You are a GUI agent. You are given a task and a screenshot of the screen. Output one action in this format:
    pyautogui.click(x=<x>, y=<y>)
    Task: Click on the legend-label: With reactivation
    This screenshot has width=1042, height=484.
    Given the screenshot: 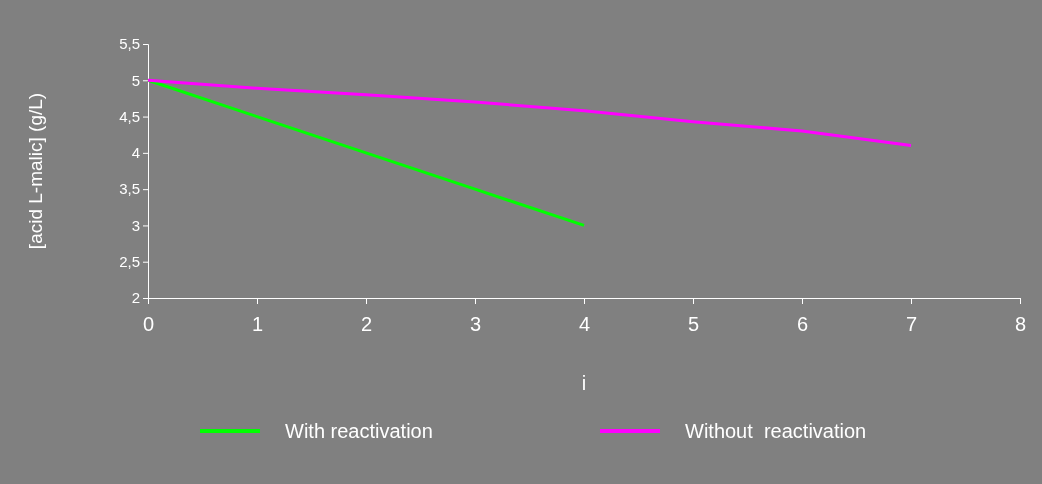 What is the action you would take?
    pyautogui.click(x=359, y=431)
    